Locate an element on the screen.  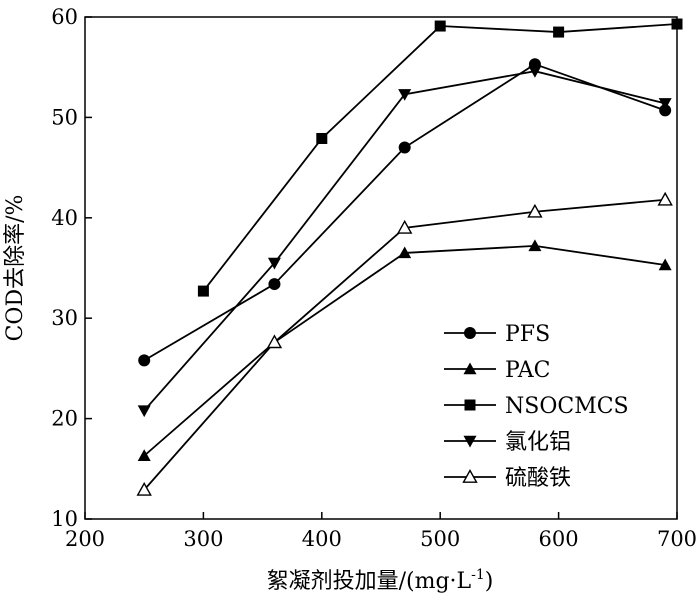
legend-item: PAC is located at coordinates (497, 370).